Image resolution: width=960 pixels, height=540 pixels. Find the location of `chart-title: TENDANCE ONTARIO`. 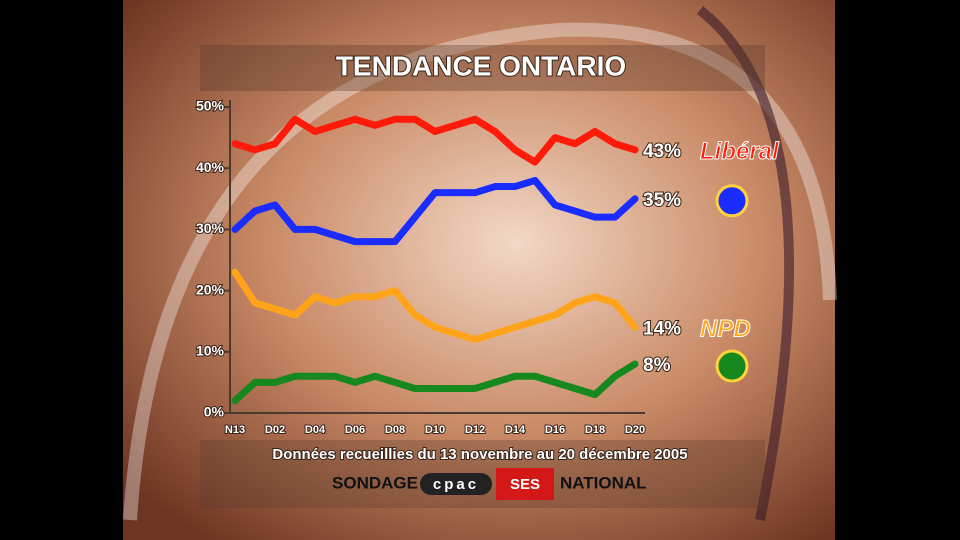

chart-title: TENDANCE ONTARIO is located at coordinates (481, 65).